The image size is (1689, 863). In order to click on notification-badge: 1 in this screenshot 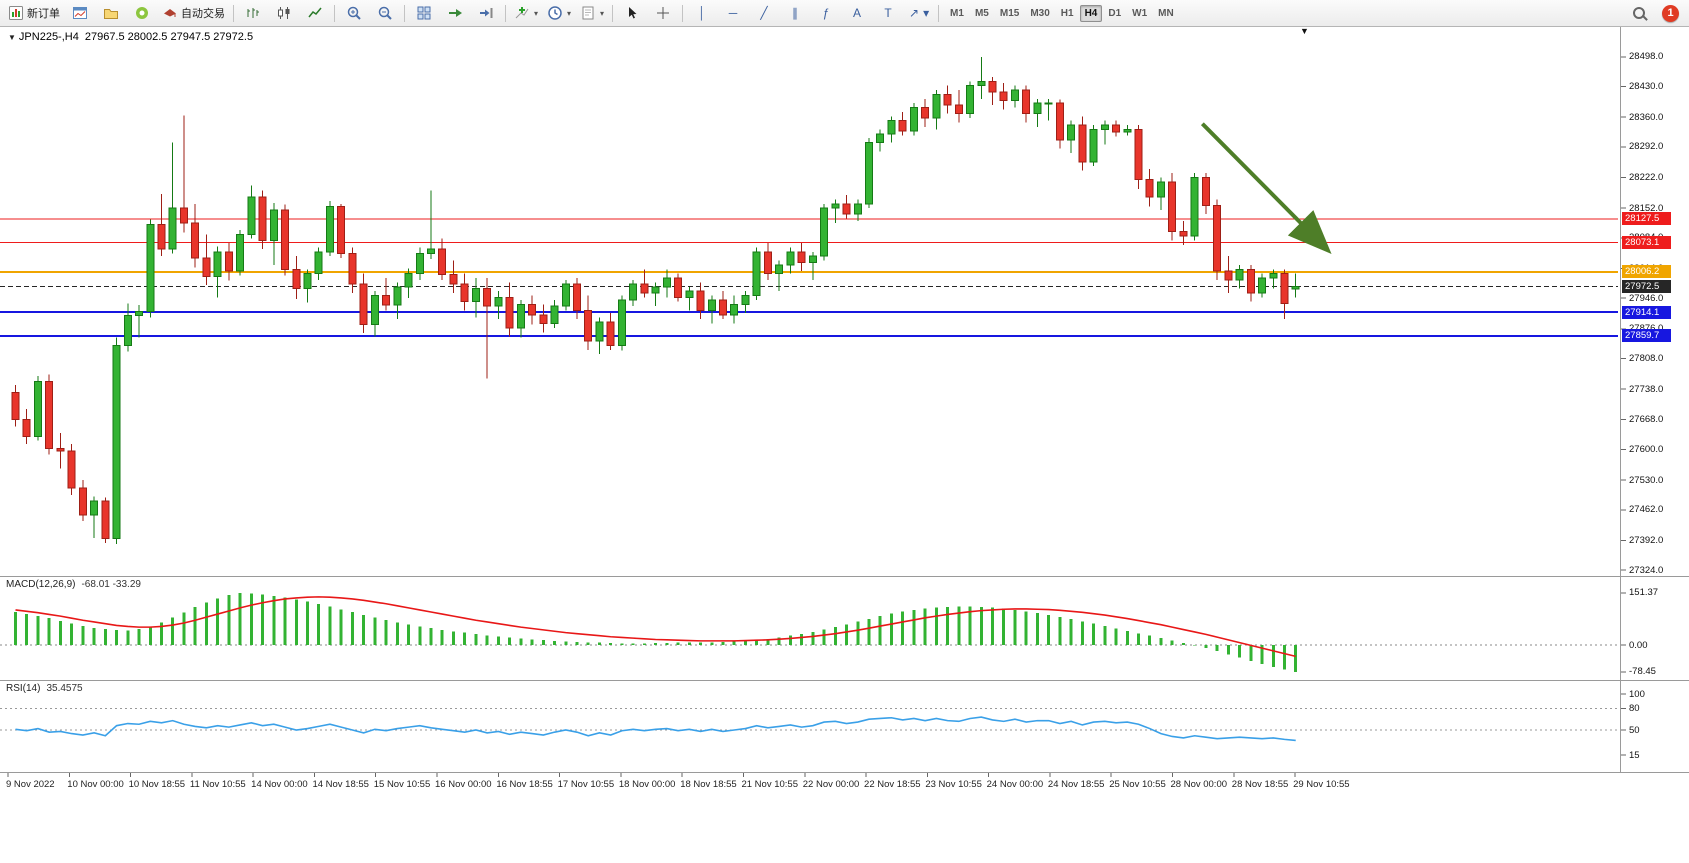, I will do `click(1670, 13)`.